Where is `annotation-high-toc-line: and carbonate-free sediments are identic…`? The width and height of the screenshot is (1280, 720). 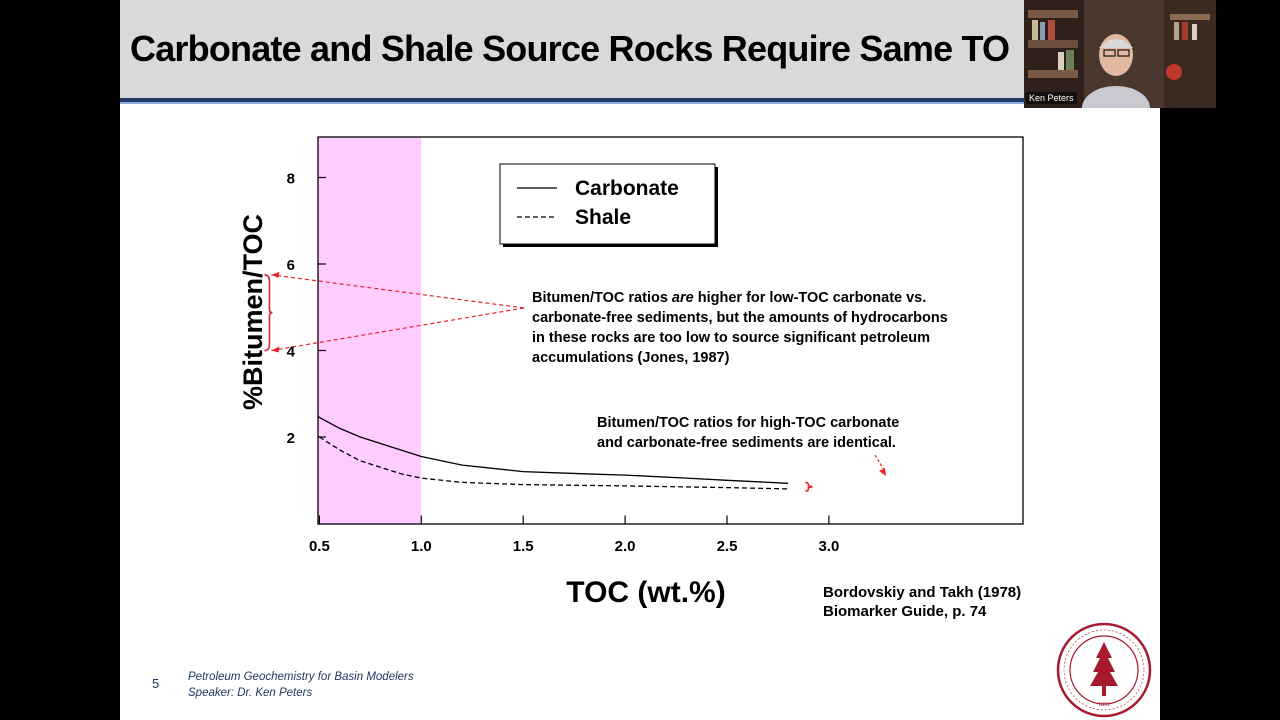 annotation-high-toc-line: and carbonate-free sediments are identic… is located at coordinates (746, 443).